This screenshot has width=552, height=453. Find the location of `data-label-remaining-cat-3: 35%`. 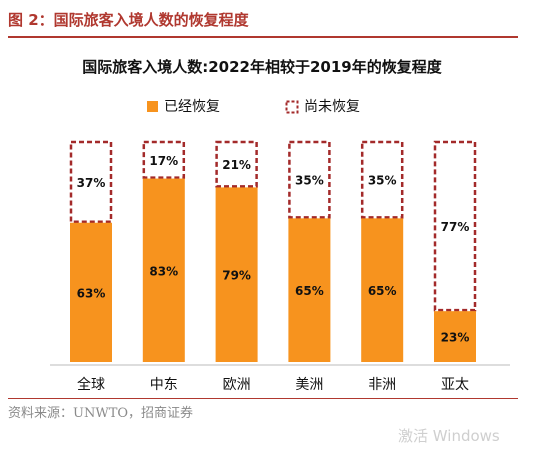

data-label-remaining-cat-3: 35% is located at coordinates (309, 181).